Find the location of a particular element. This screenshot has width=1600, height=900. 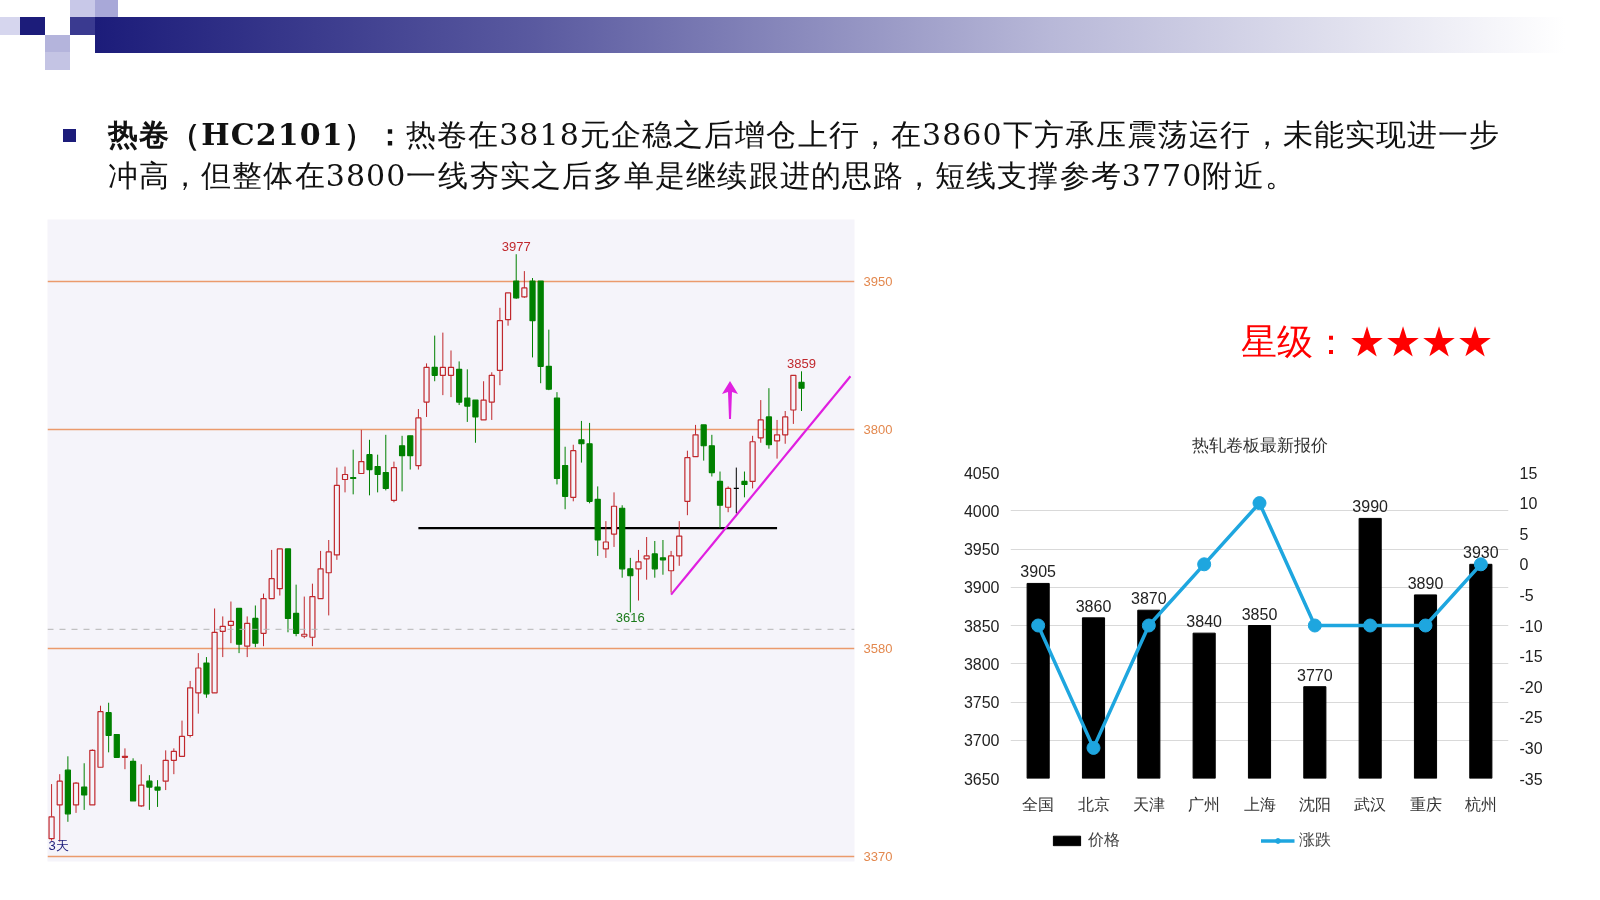

y2-tick-label: -10 is located at coordinates (1531, 626).